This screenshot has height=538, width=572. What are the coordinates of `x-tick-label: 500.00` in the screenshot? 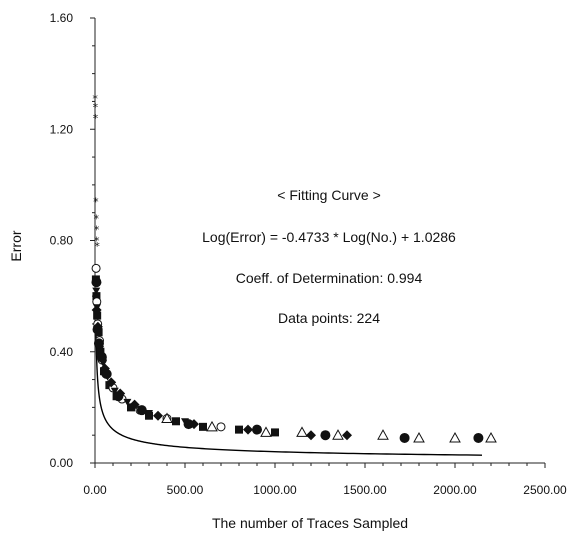 It's located at (185, 490).